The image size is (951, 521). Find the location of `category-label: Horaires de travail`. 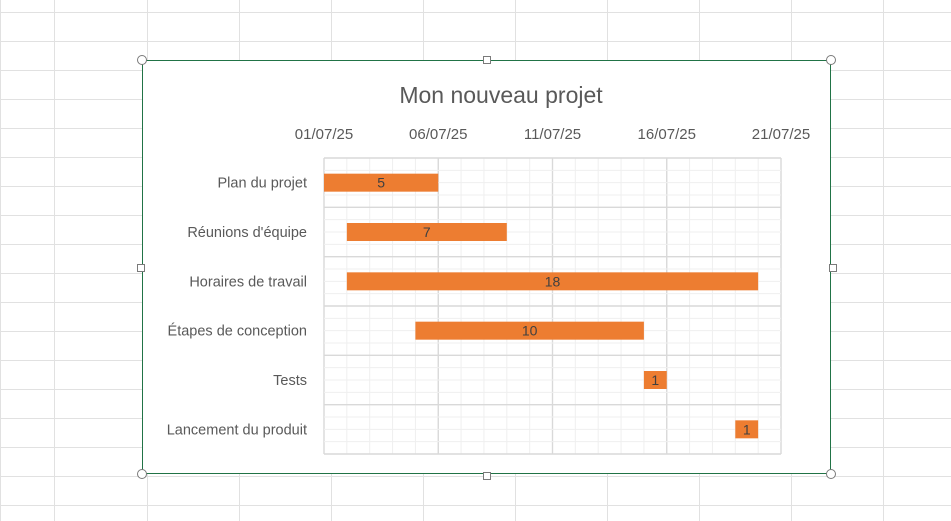

category-label: Horaires de travail is located at coordinates (248, 282).